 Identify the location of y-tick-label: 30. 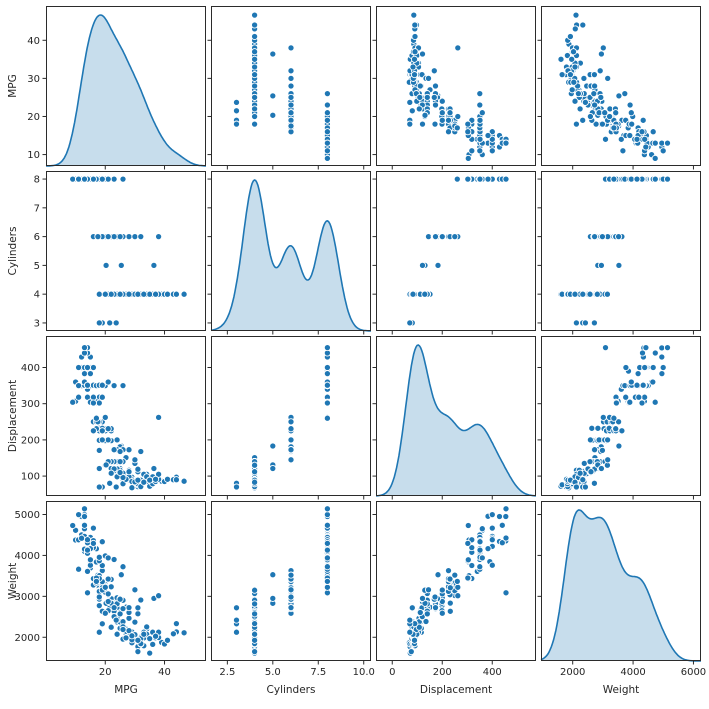
(33, 79).